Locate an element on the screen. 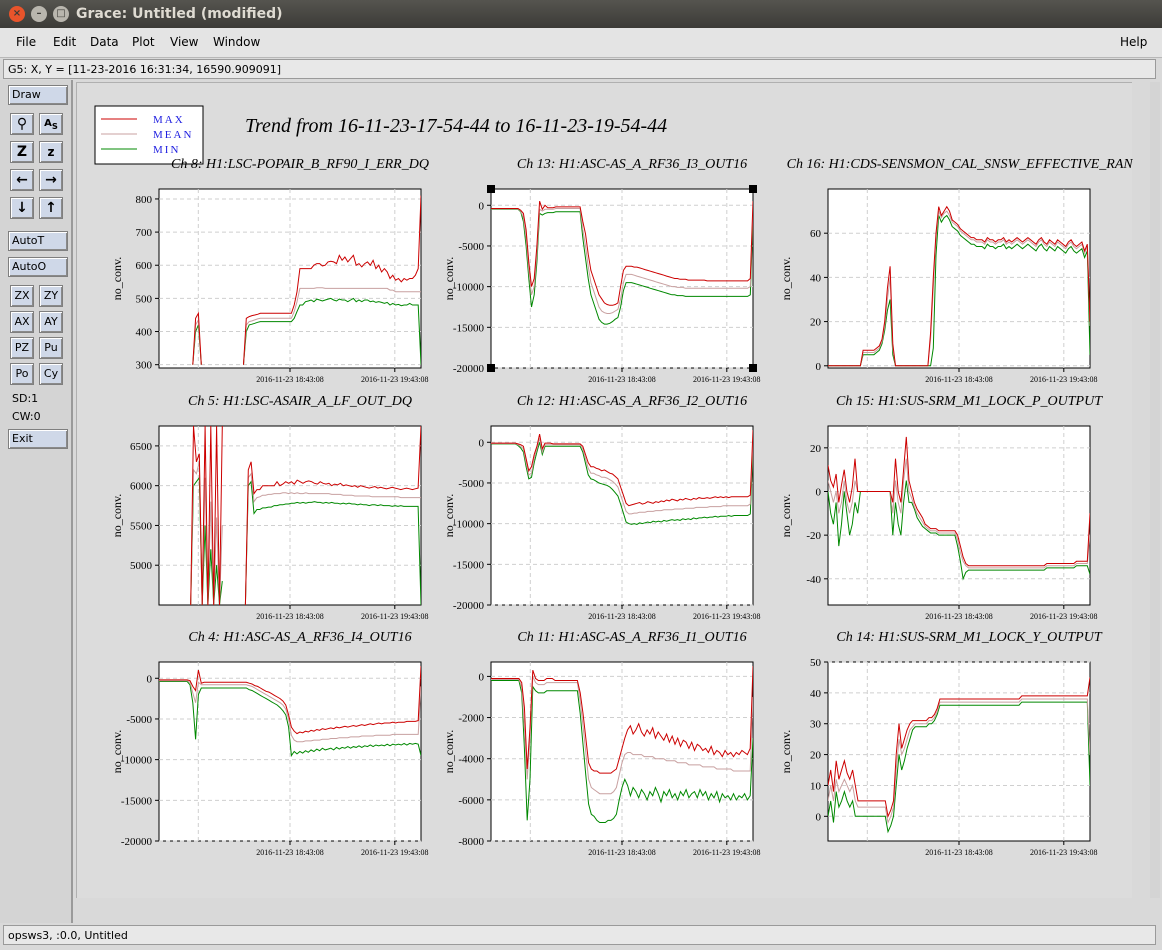 The width and height of the screenshot is (1162, 950). arrow-right-icon: → is located at coordinates (51, 180).